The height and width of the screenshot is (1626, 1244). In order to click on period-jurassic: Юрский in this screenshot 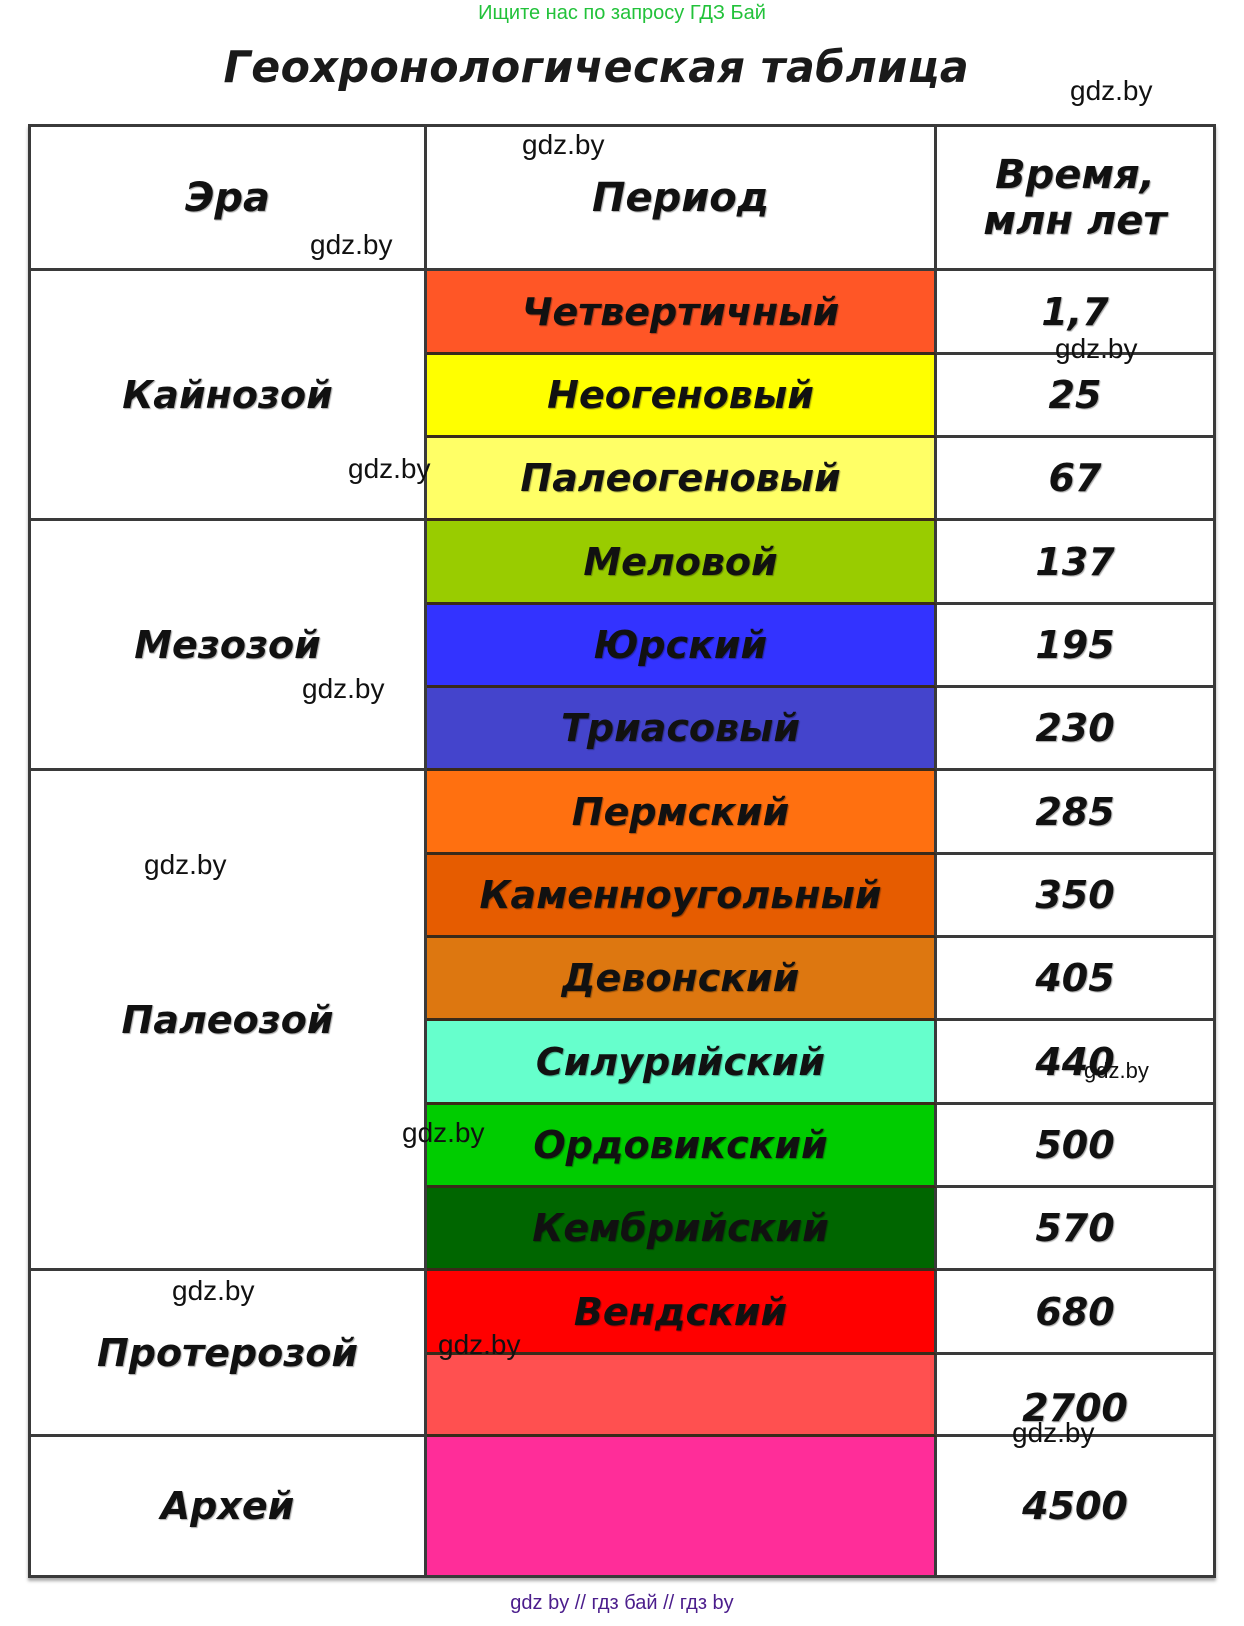, I will do `click(682, 646)`.